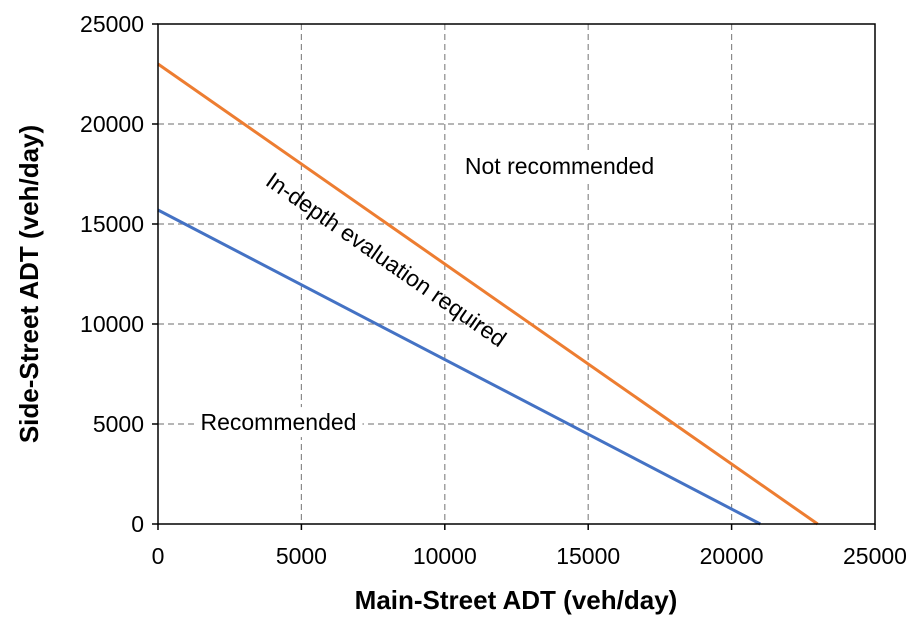 The height and width of the screenshot is (621, 919). What do you see at coordinates (137, 524) in the screenshot?
I see `y-tick-label: 0` at bounding box center [137, 524].